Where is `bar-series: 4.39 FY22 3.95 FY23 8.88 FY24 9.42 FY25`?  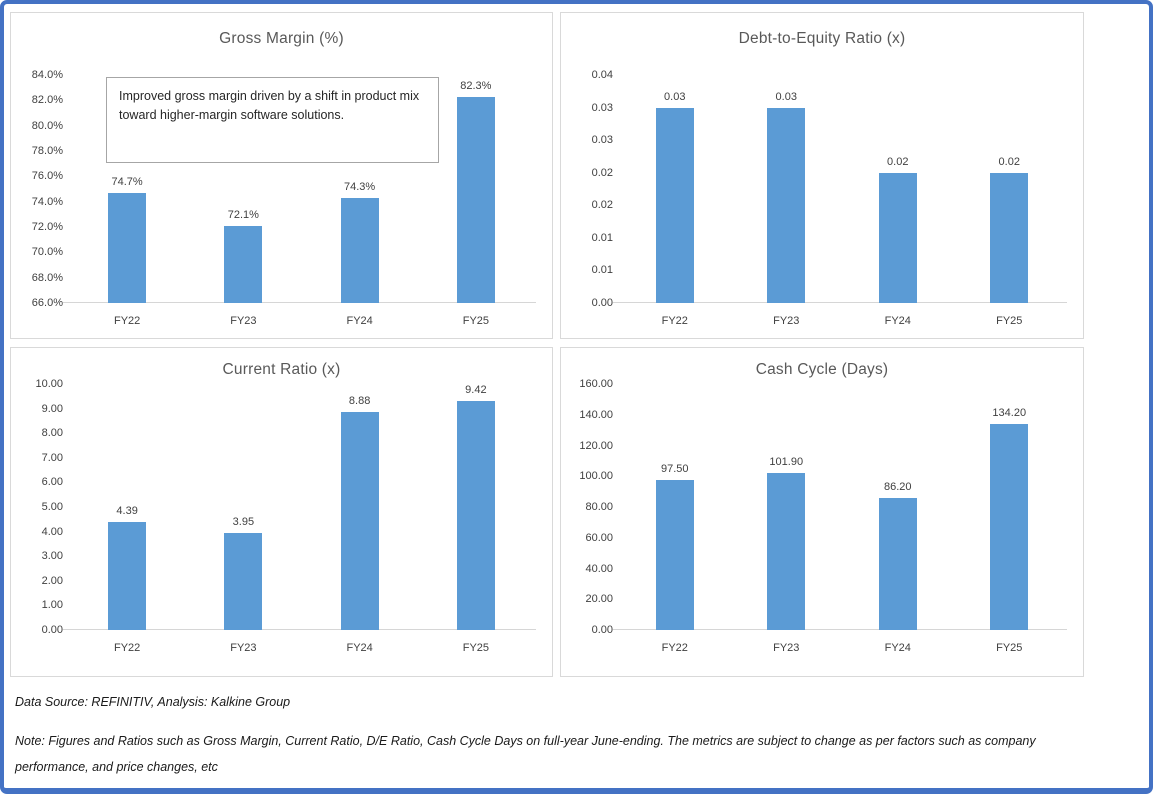
bar-series: 4.39 FY22 3.95 FY23 8.88 FY24 9.42 FY25 is located at coordinates (301, 519).